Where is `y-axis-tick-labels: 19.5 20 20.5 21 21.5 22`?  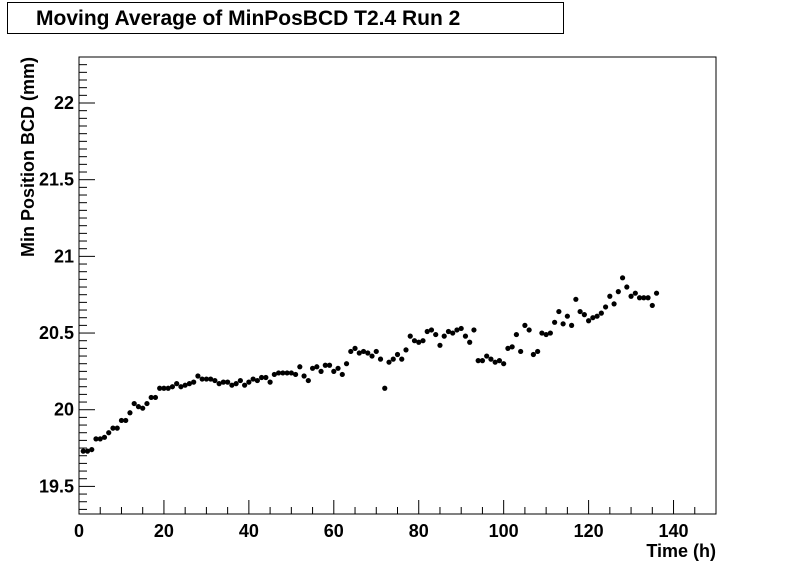 y-axis-tick-labels: 19.5 20 20.5 21 21.5 22 is located at coordinates (56, 294).